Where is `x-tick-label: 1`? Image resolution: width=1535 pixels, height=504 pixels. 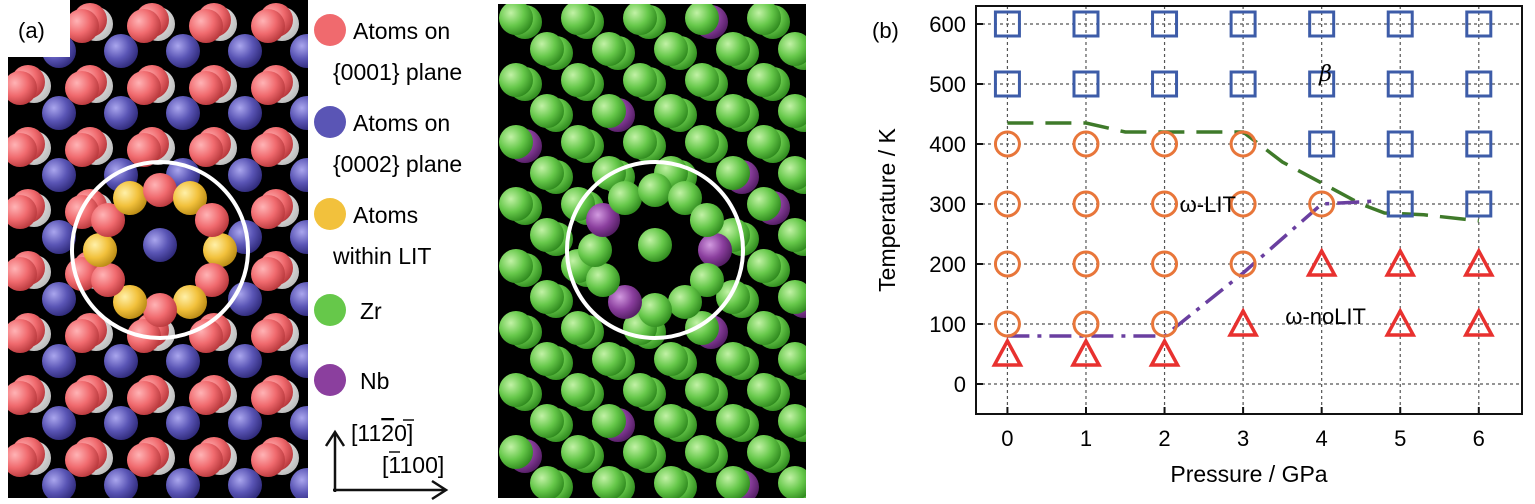 x-tick-label: 1 is located at coordinates (1086, 438).